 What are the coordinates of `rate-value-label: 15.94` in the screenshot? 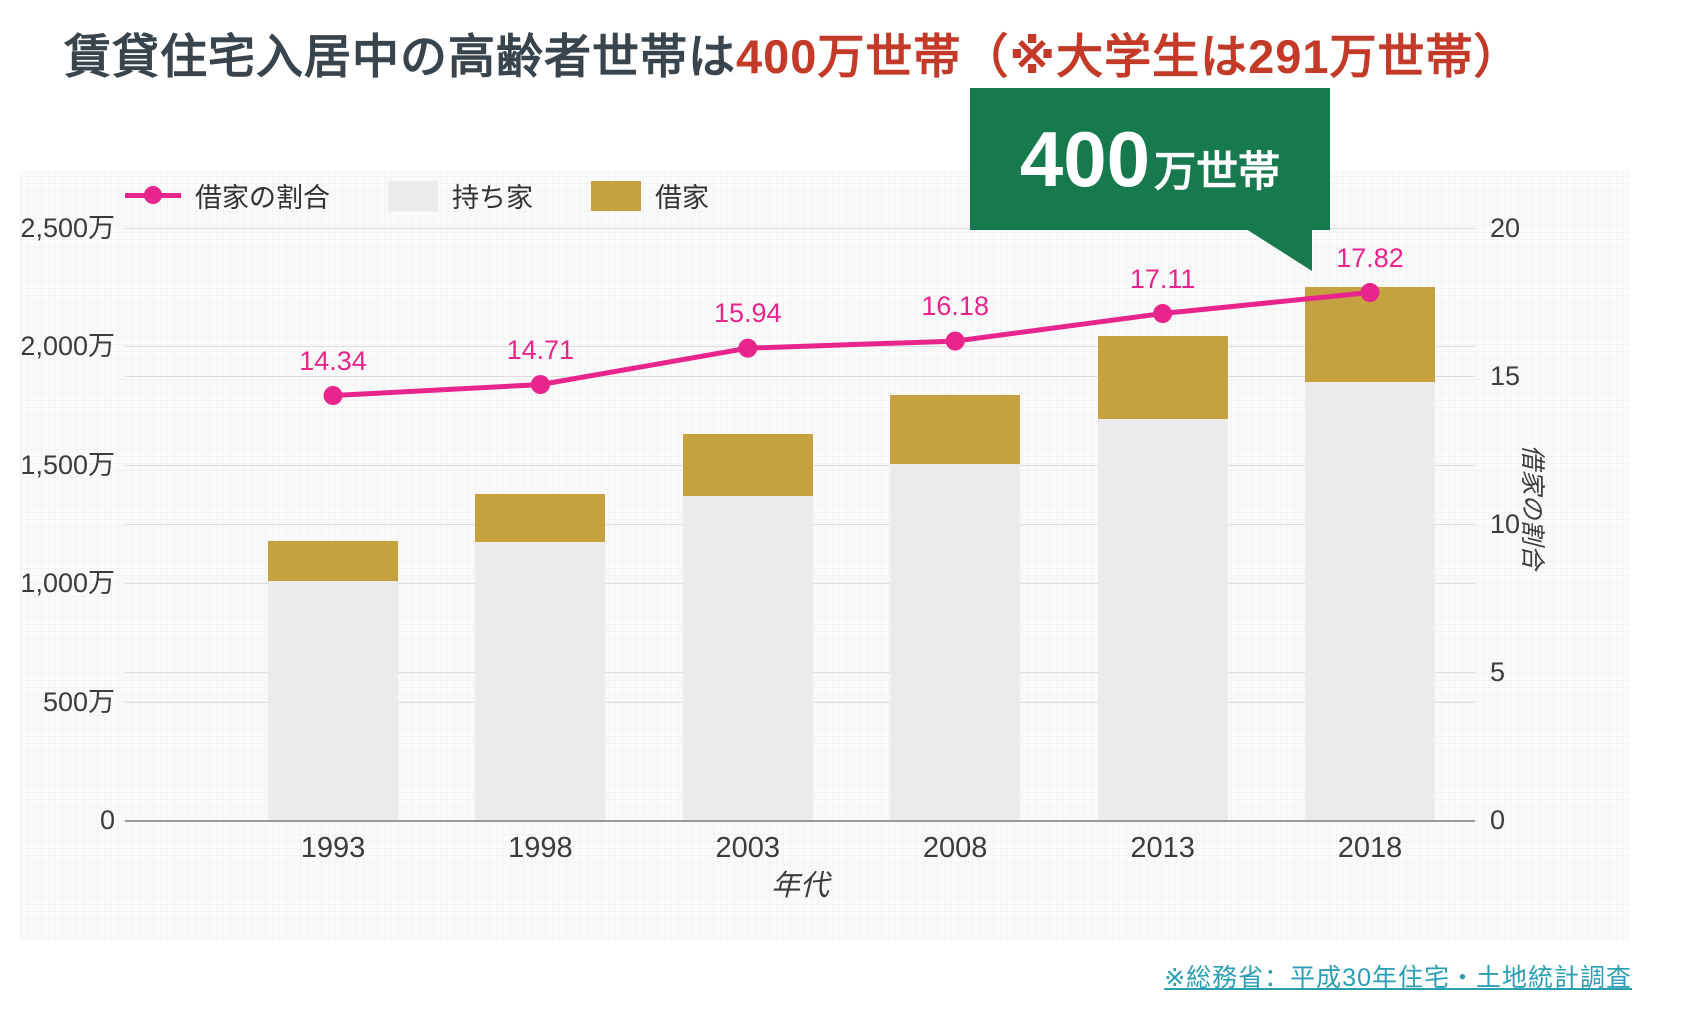 It's located at (748, 313).